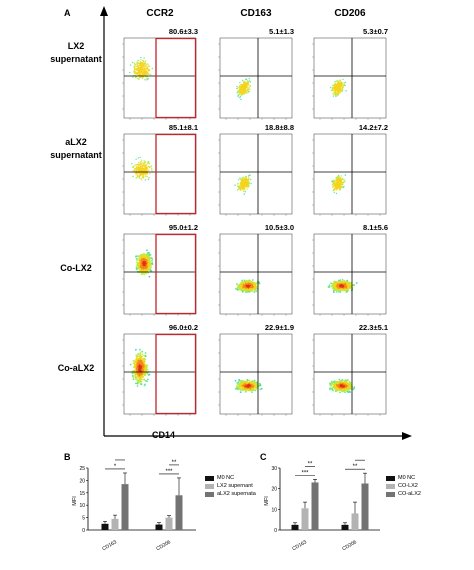 Image resolution: width=474 pixels, height=570 pixels. I want to click on gate-percentage: 18.8±8.8, so click(279, 127).